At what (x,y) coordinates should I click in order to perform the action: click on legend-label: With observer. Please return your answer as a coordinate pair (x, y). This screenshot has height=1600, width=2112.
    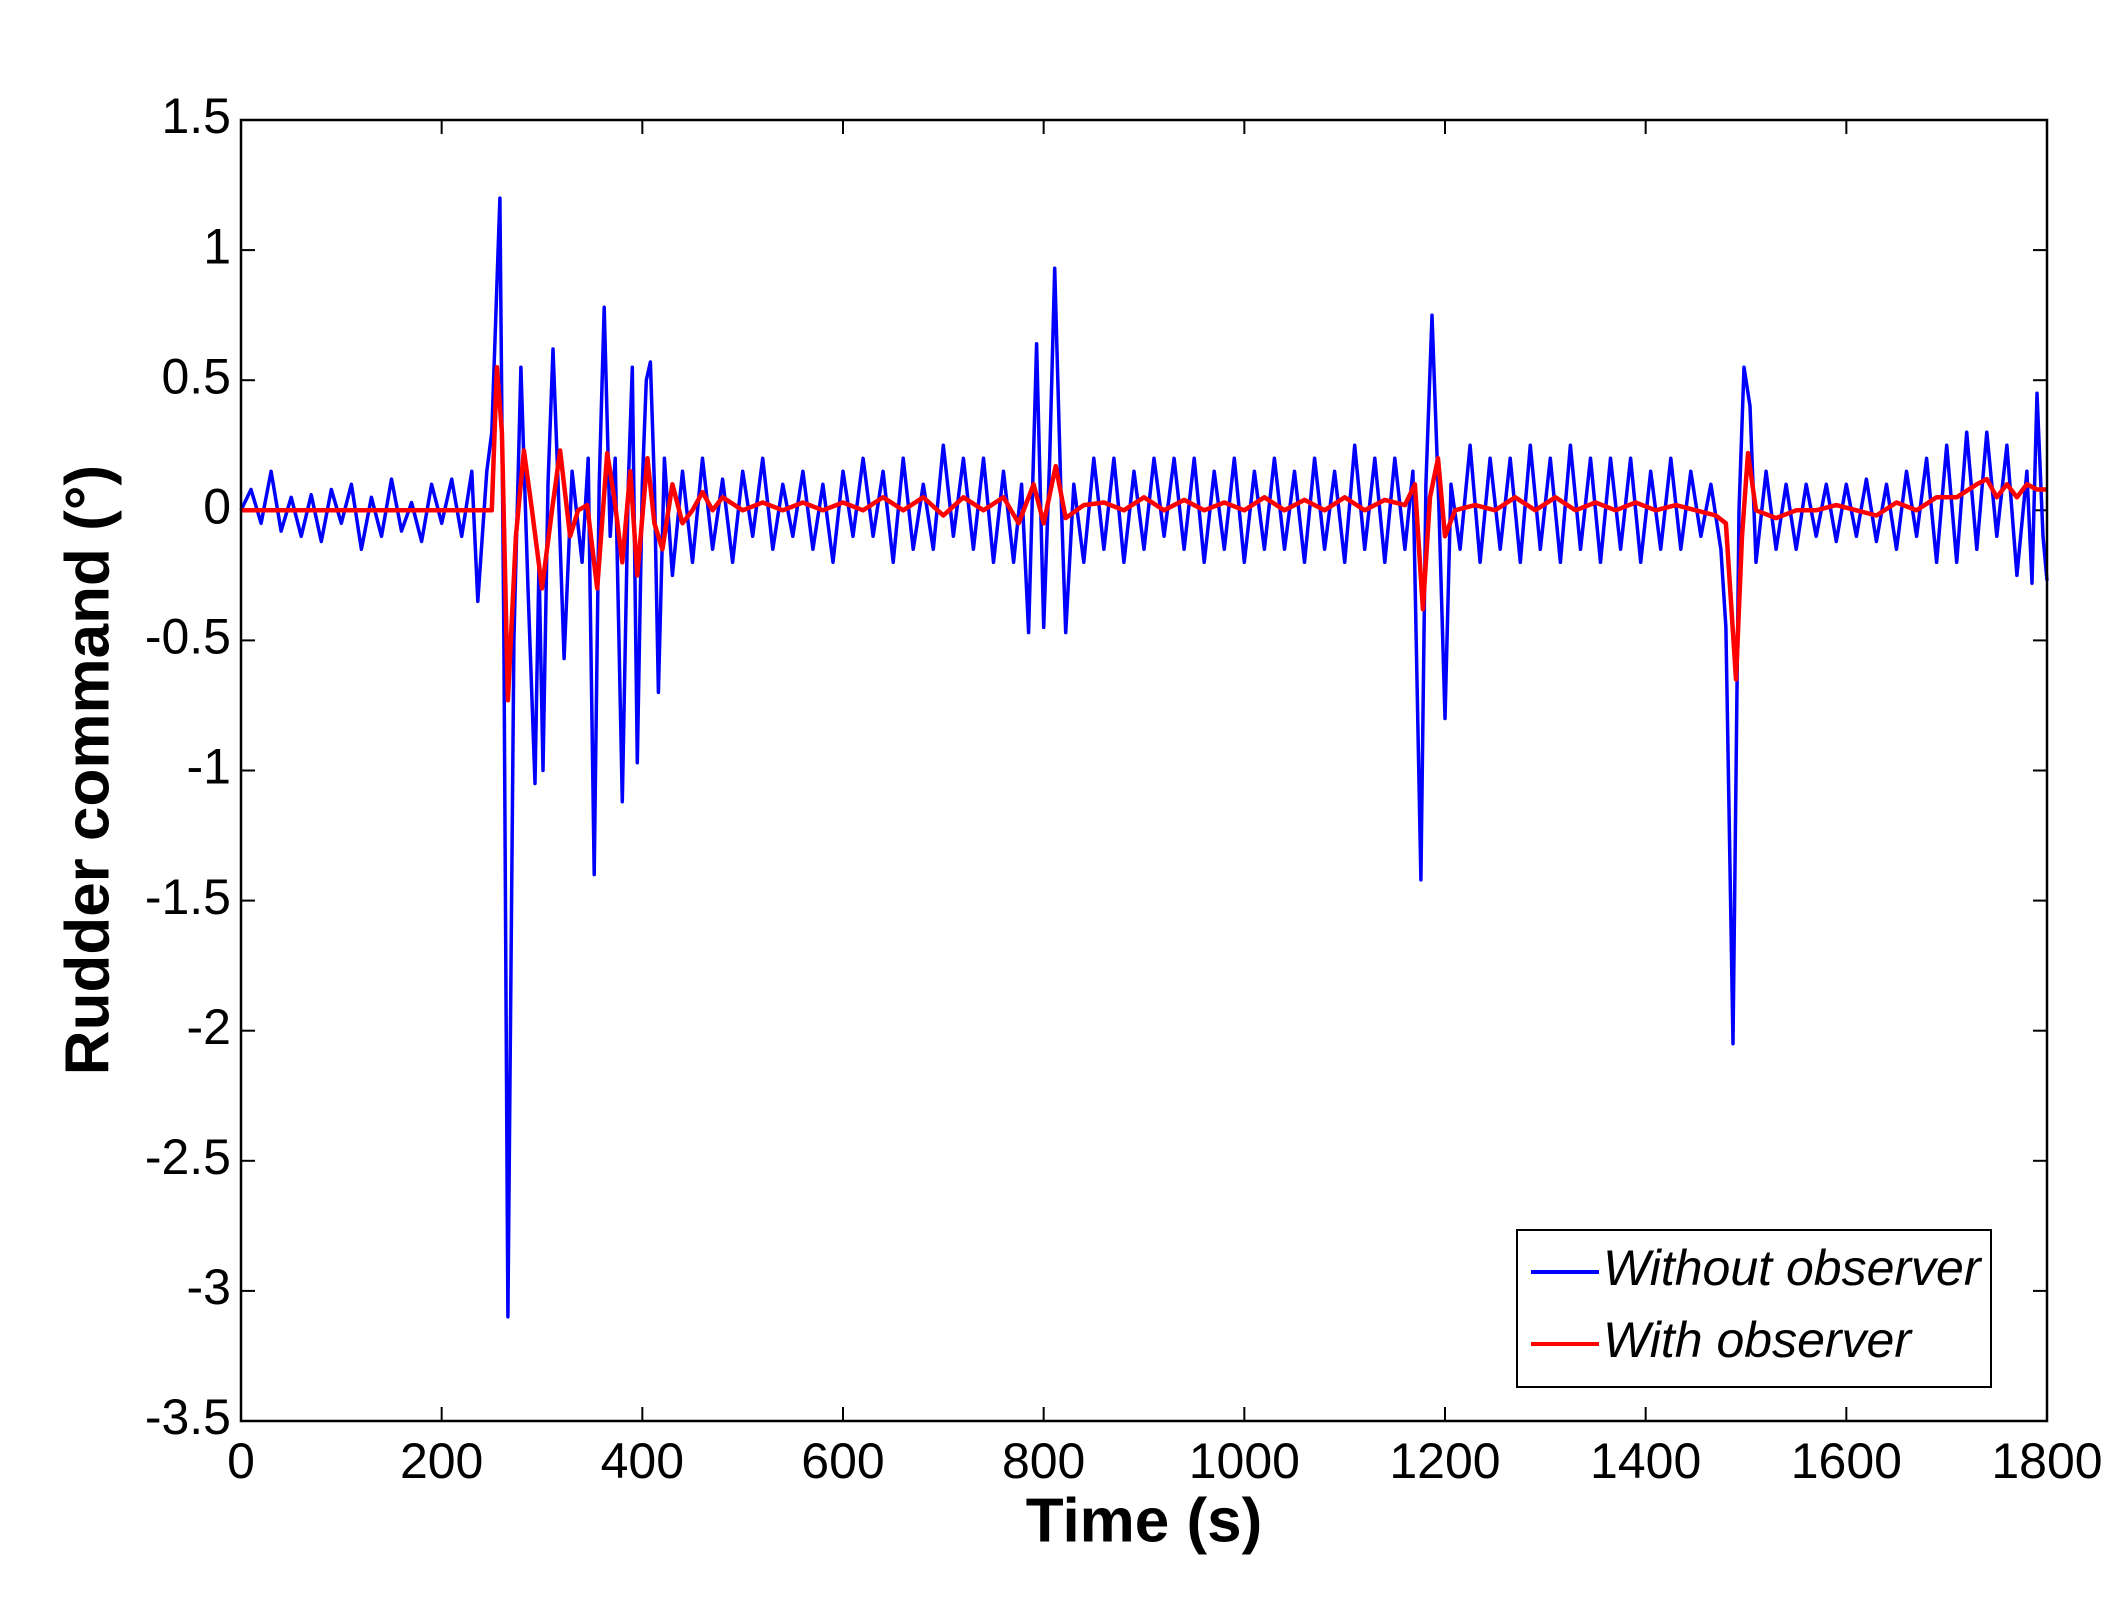
    Looking at the image, I should click on (1758, 1340).